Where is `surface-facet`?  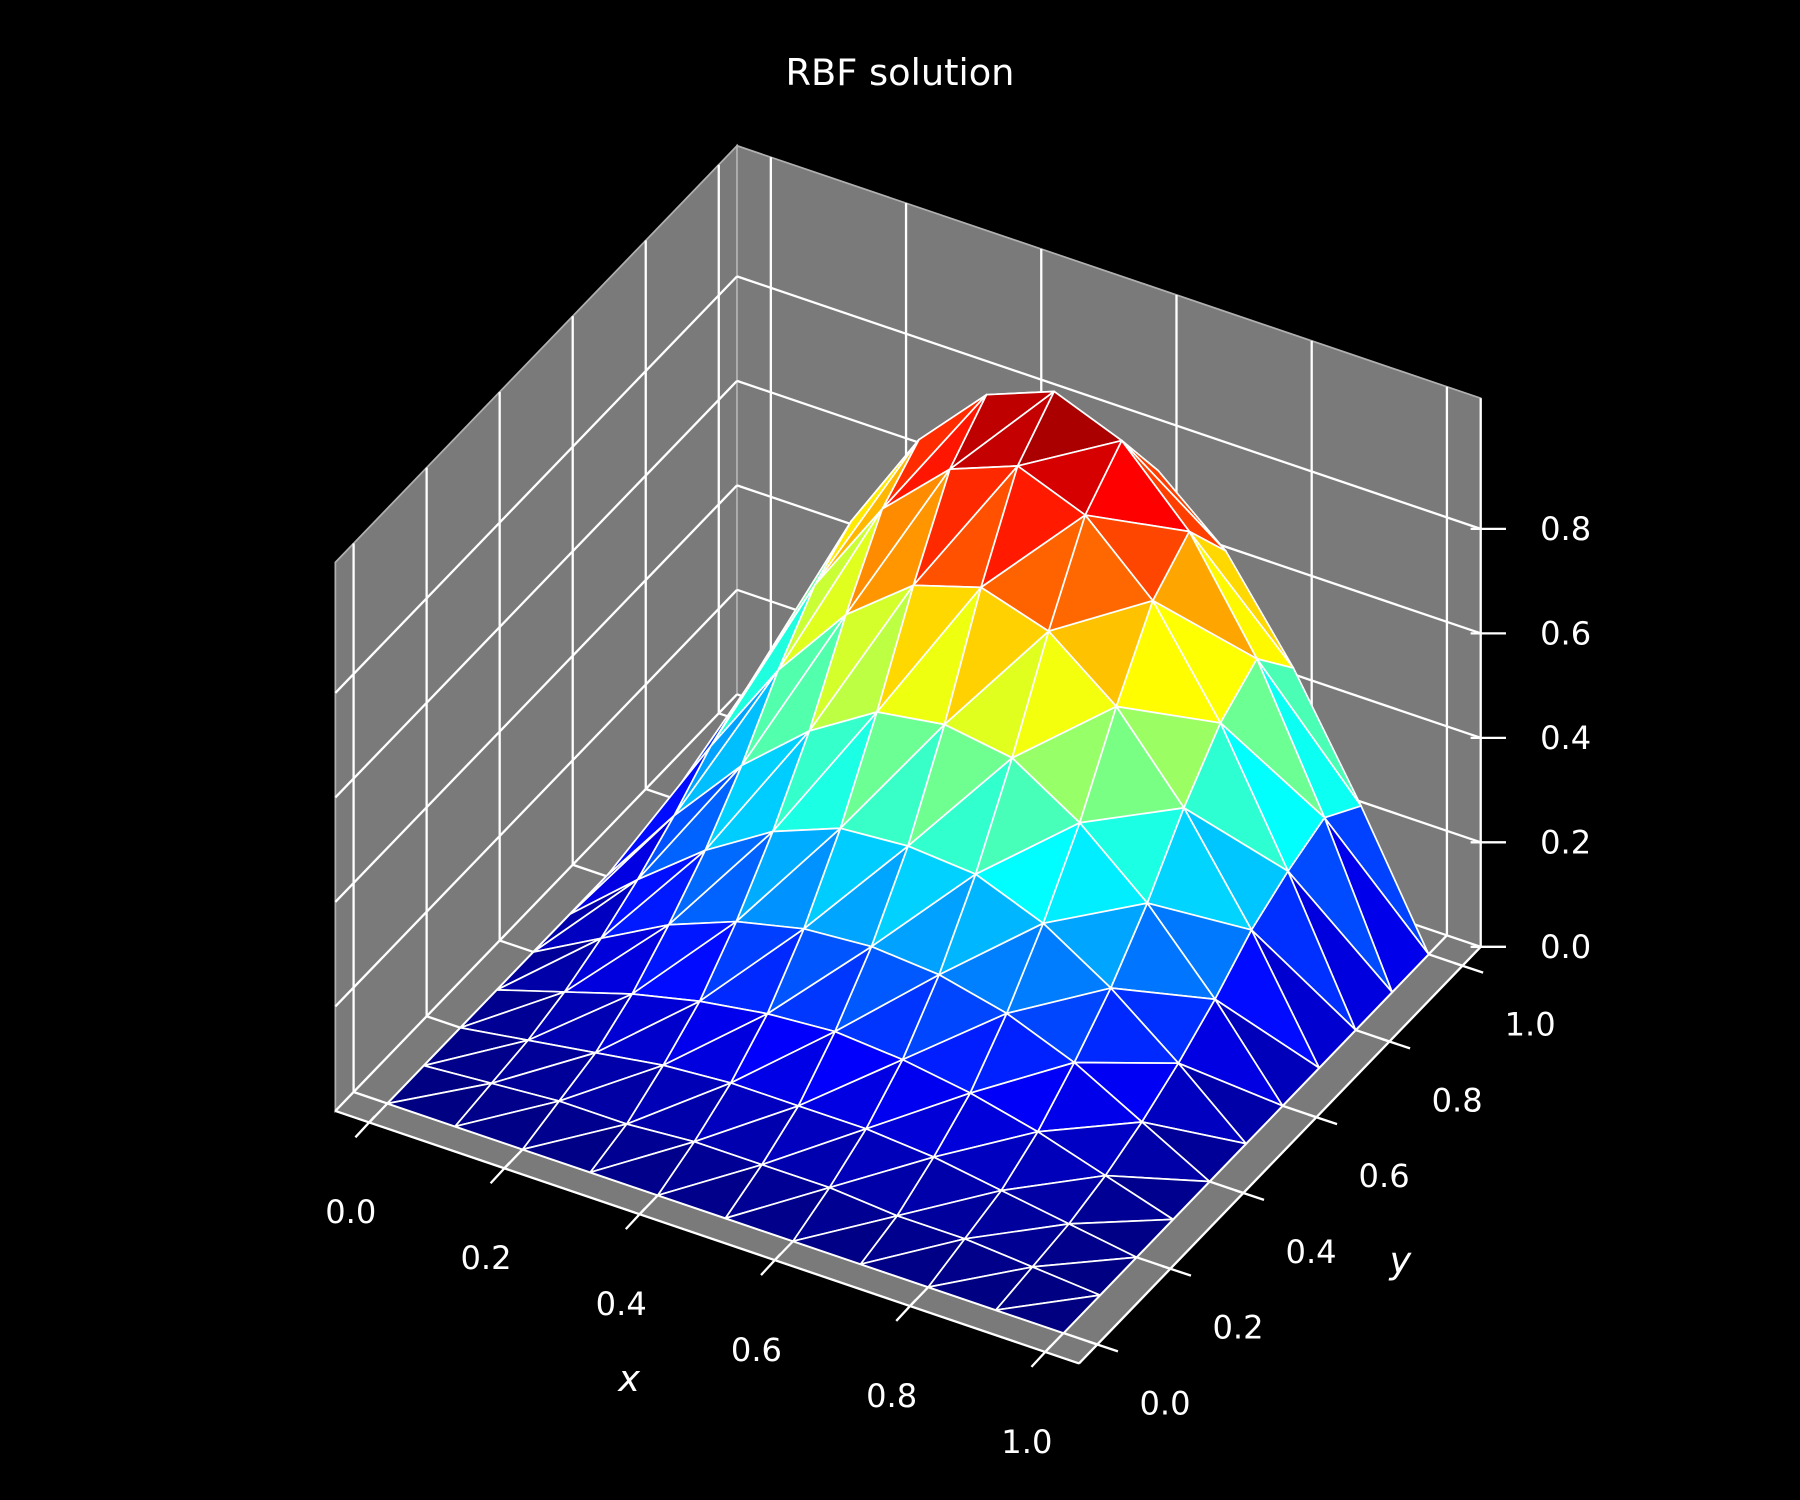
surface-facet is located at coordinates (1047, 1314).